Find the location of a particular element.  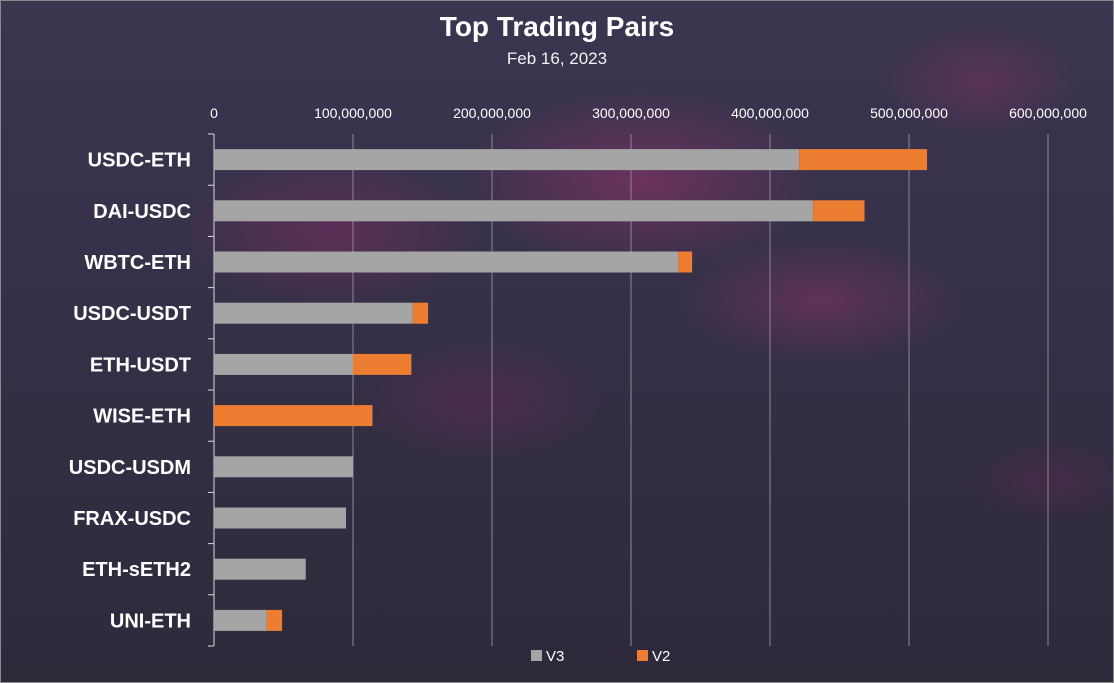

bar-v3-usdc-eth is located at coordinates (507, 160).